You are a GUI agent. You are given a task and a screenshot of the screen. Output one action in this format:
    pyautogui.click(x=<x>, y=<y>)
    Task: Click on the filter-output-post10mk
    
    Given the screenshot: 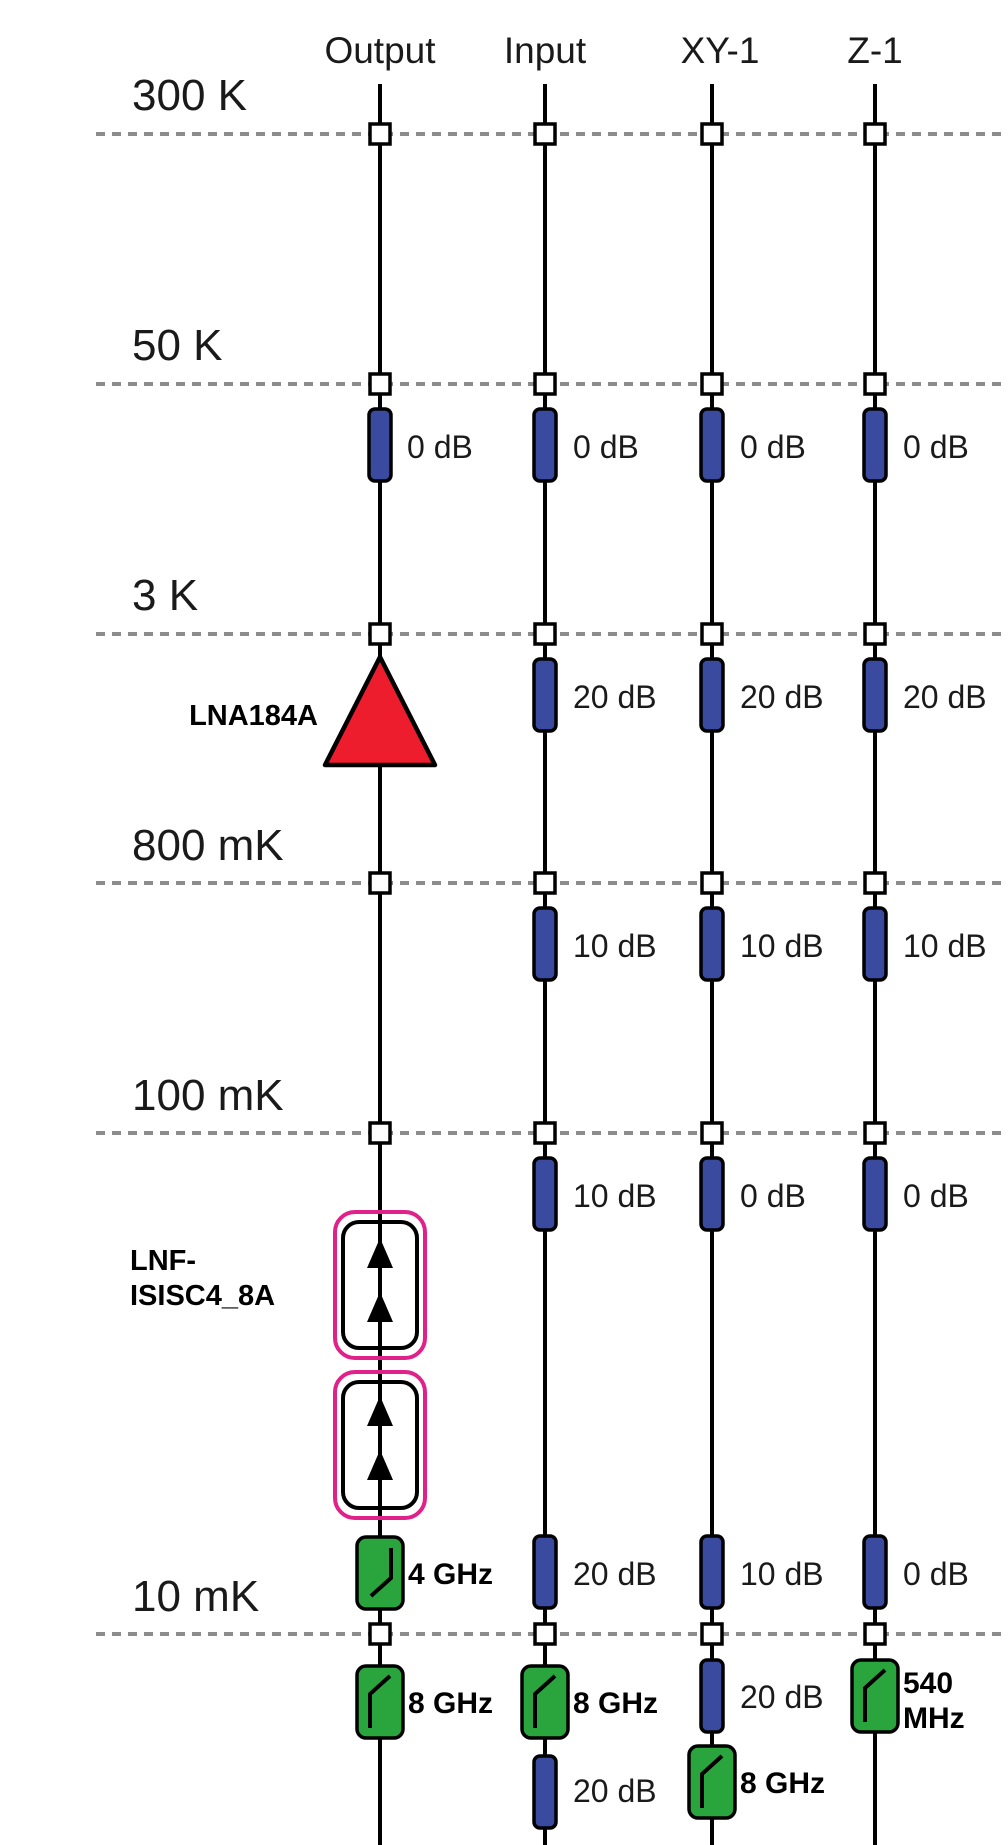 What is the action you would take?
    pyautogui.click(x=380, y=1702)
    